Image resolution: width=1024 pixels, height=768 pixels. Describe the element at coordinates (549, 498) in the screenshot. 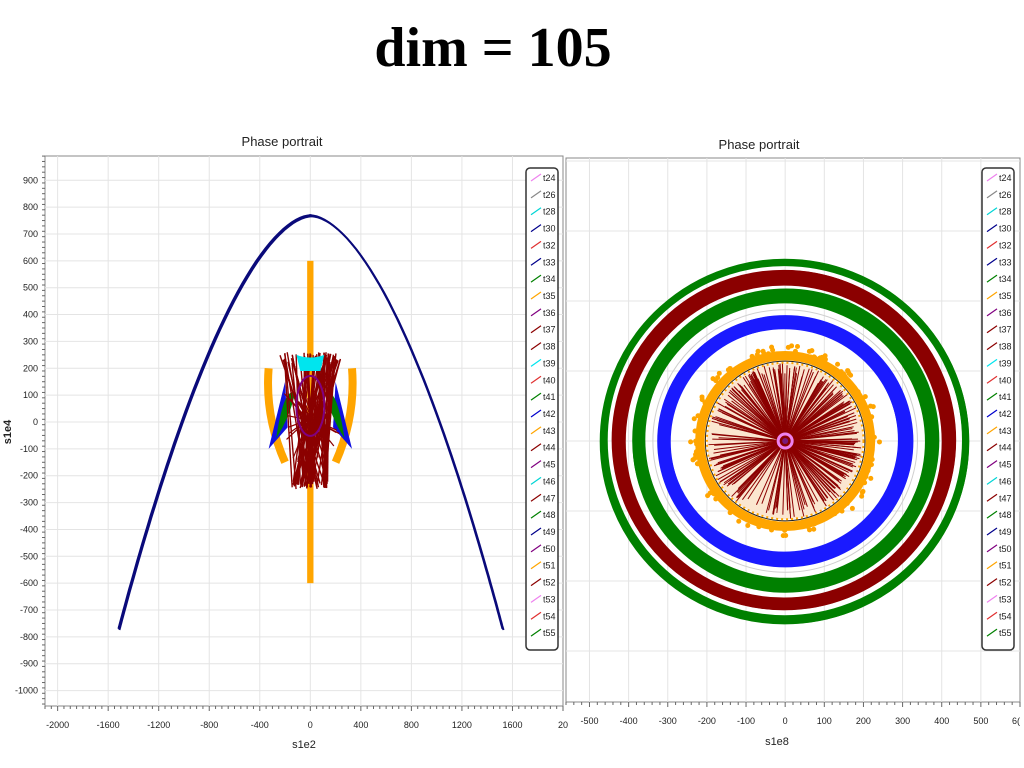

I see `left-legend-label: t47` at that location.